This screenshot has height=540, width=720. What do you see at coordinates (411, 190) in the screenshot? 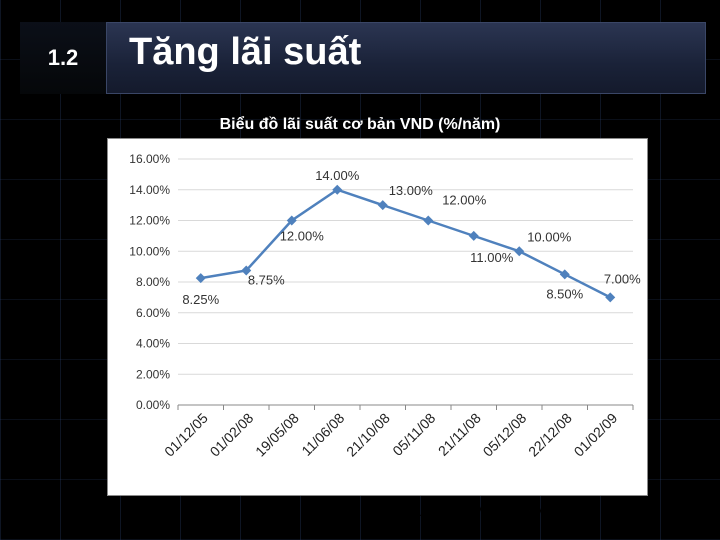
I see `data-label: 13.00%` at bounding box center [411, 190].